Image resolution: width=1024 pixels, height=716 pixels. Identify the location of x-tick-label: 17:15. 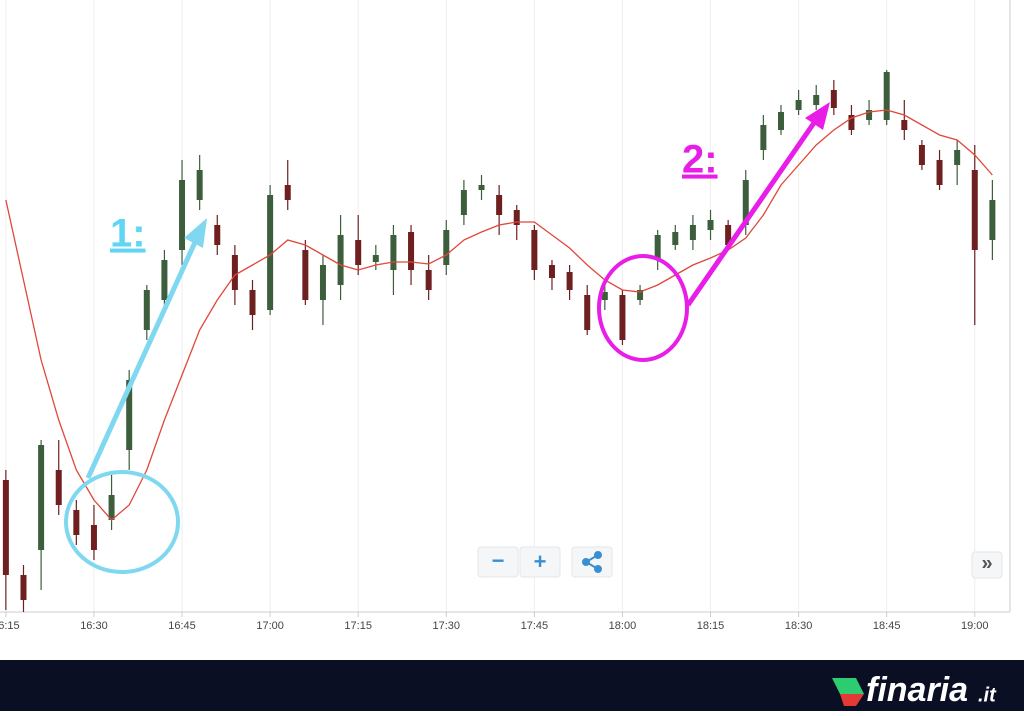
(358, 626).